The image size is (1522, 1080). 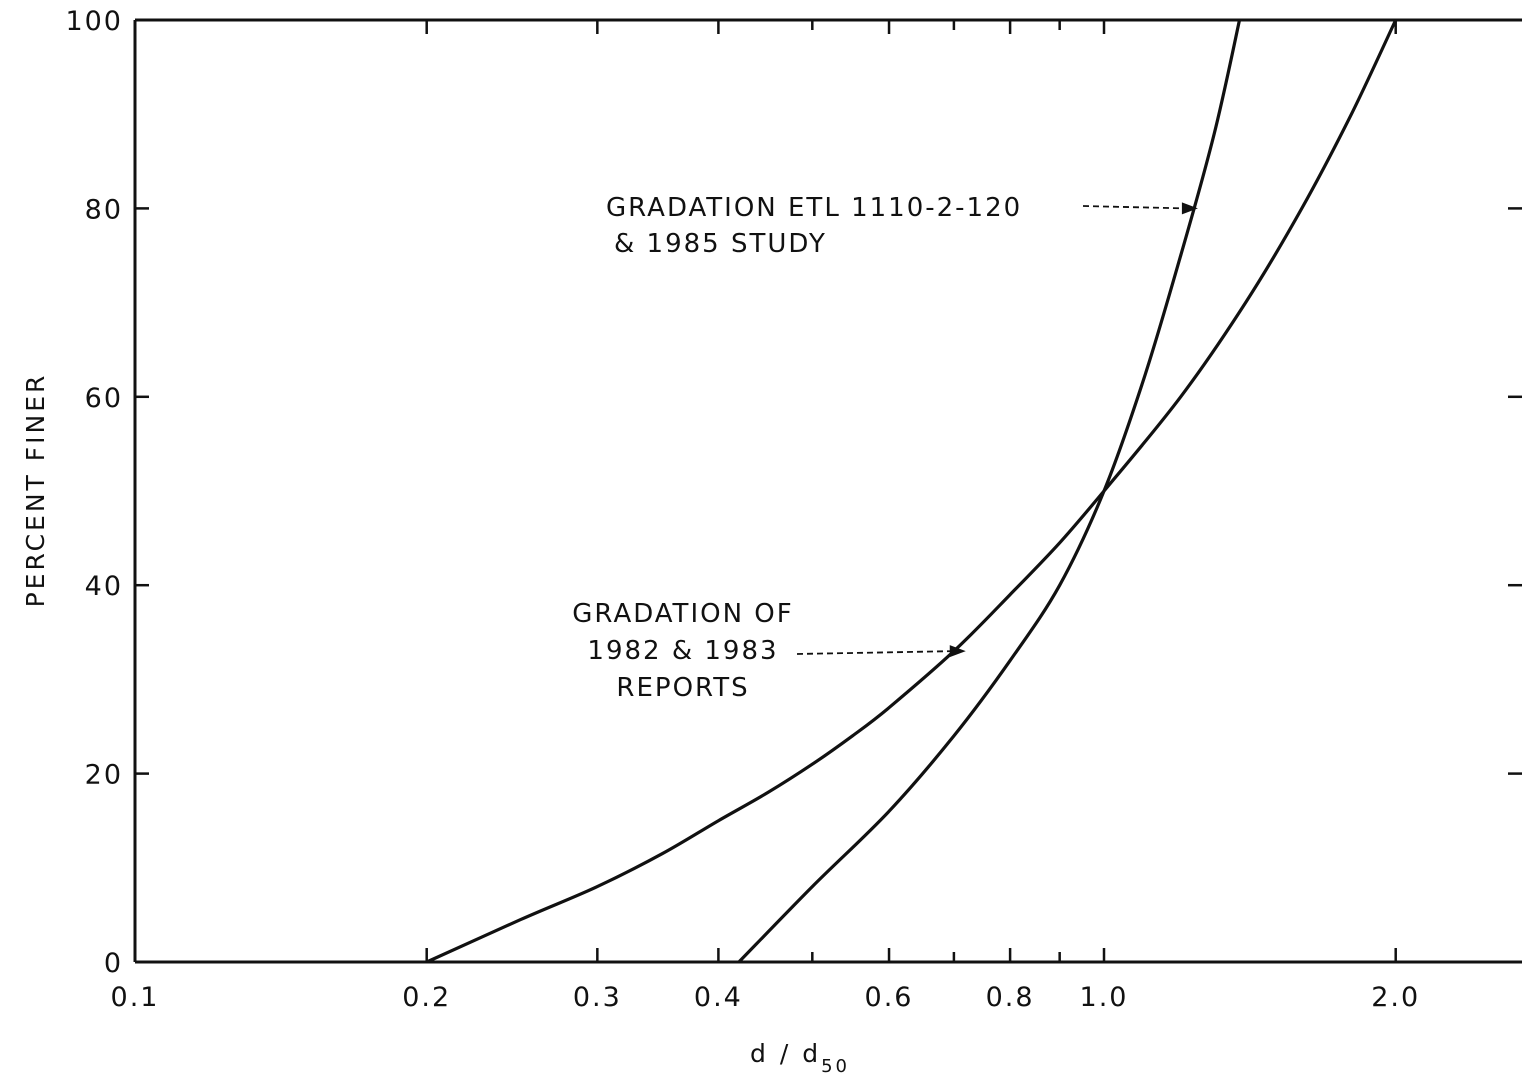 What do you see at coordinates (1010, 997) in the screenshot?
I see `x-tick-label: 0.8` at bounding box center [1010, 997].